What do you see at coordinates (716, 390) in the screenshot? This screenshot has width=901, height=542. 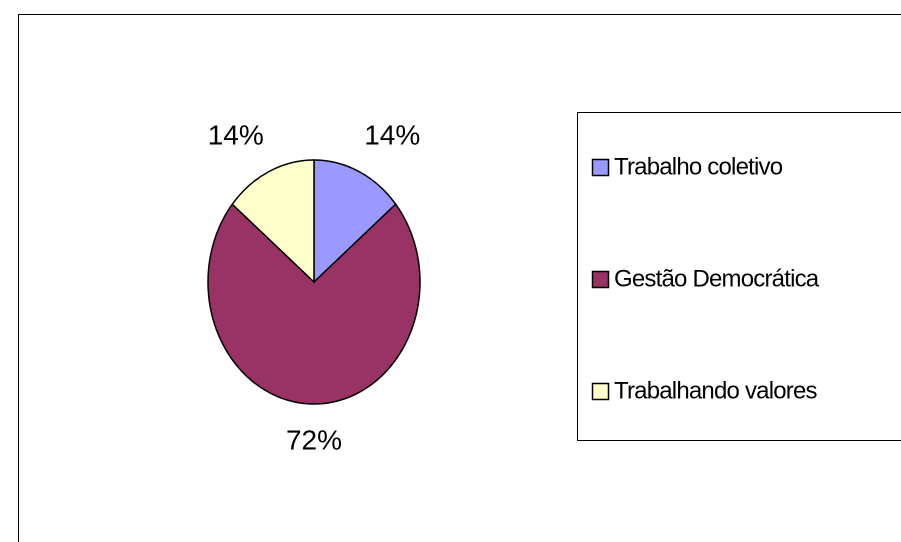 I see `legend-label: Trabalhando valores` at bounding box center [716, 390].